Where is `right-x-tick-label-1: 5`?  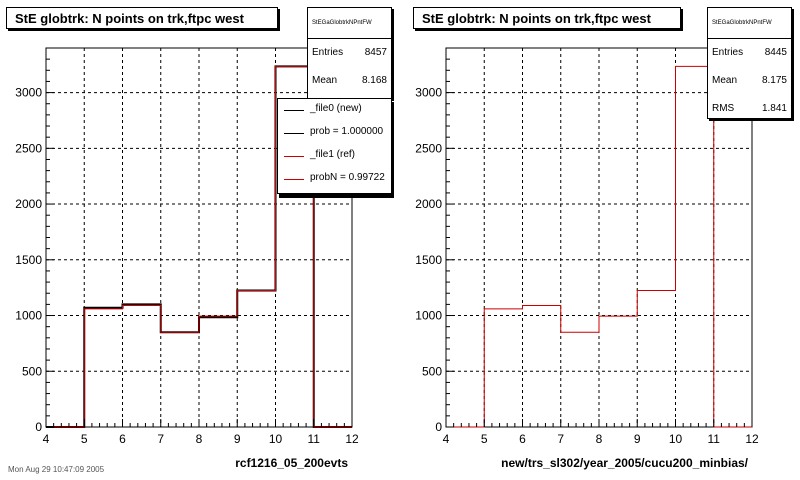 right-x-tick-label-1: 5 is located at coordinates (484, 439).